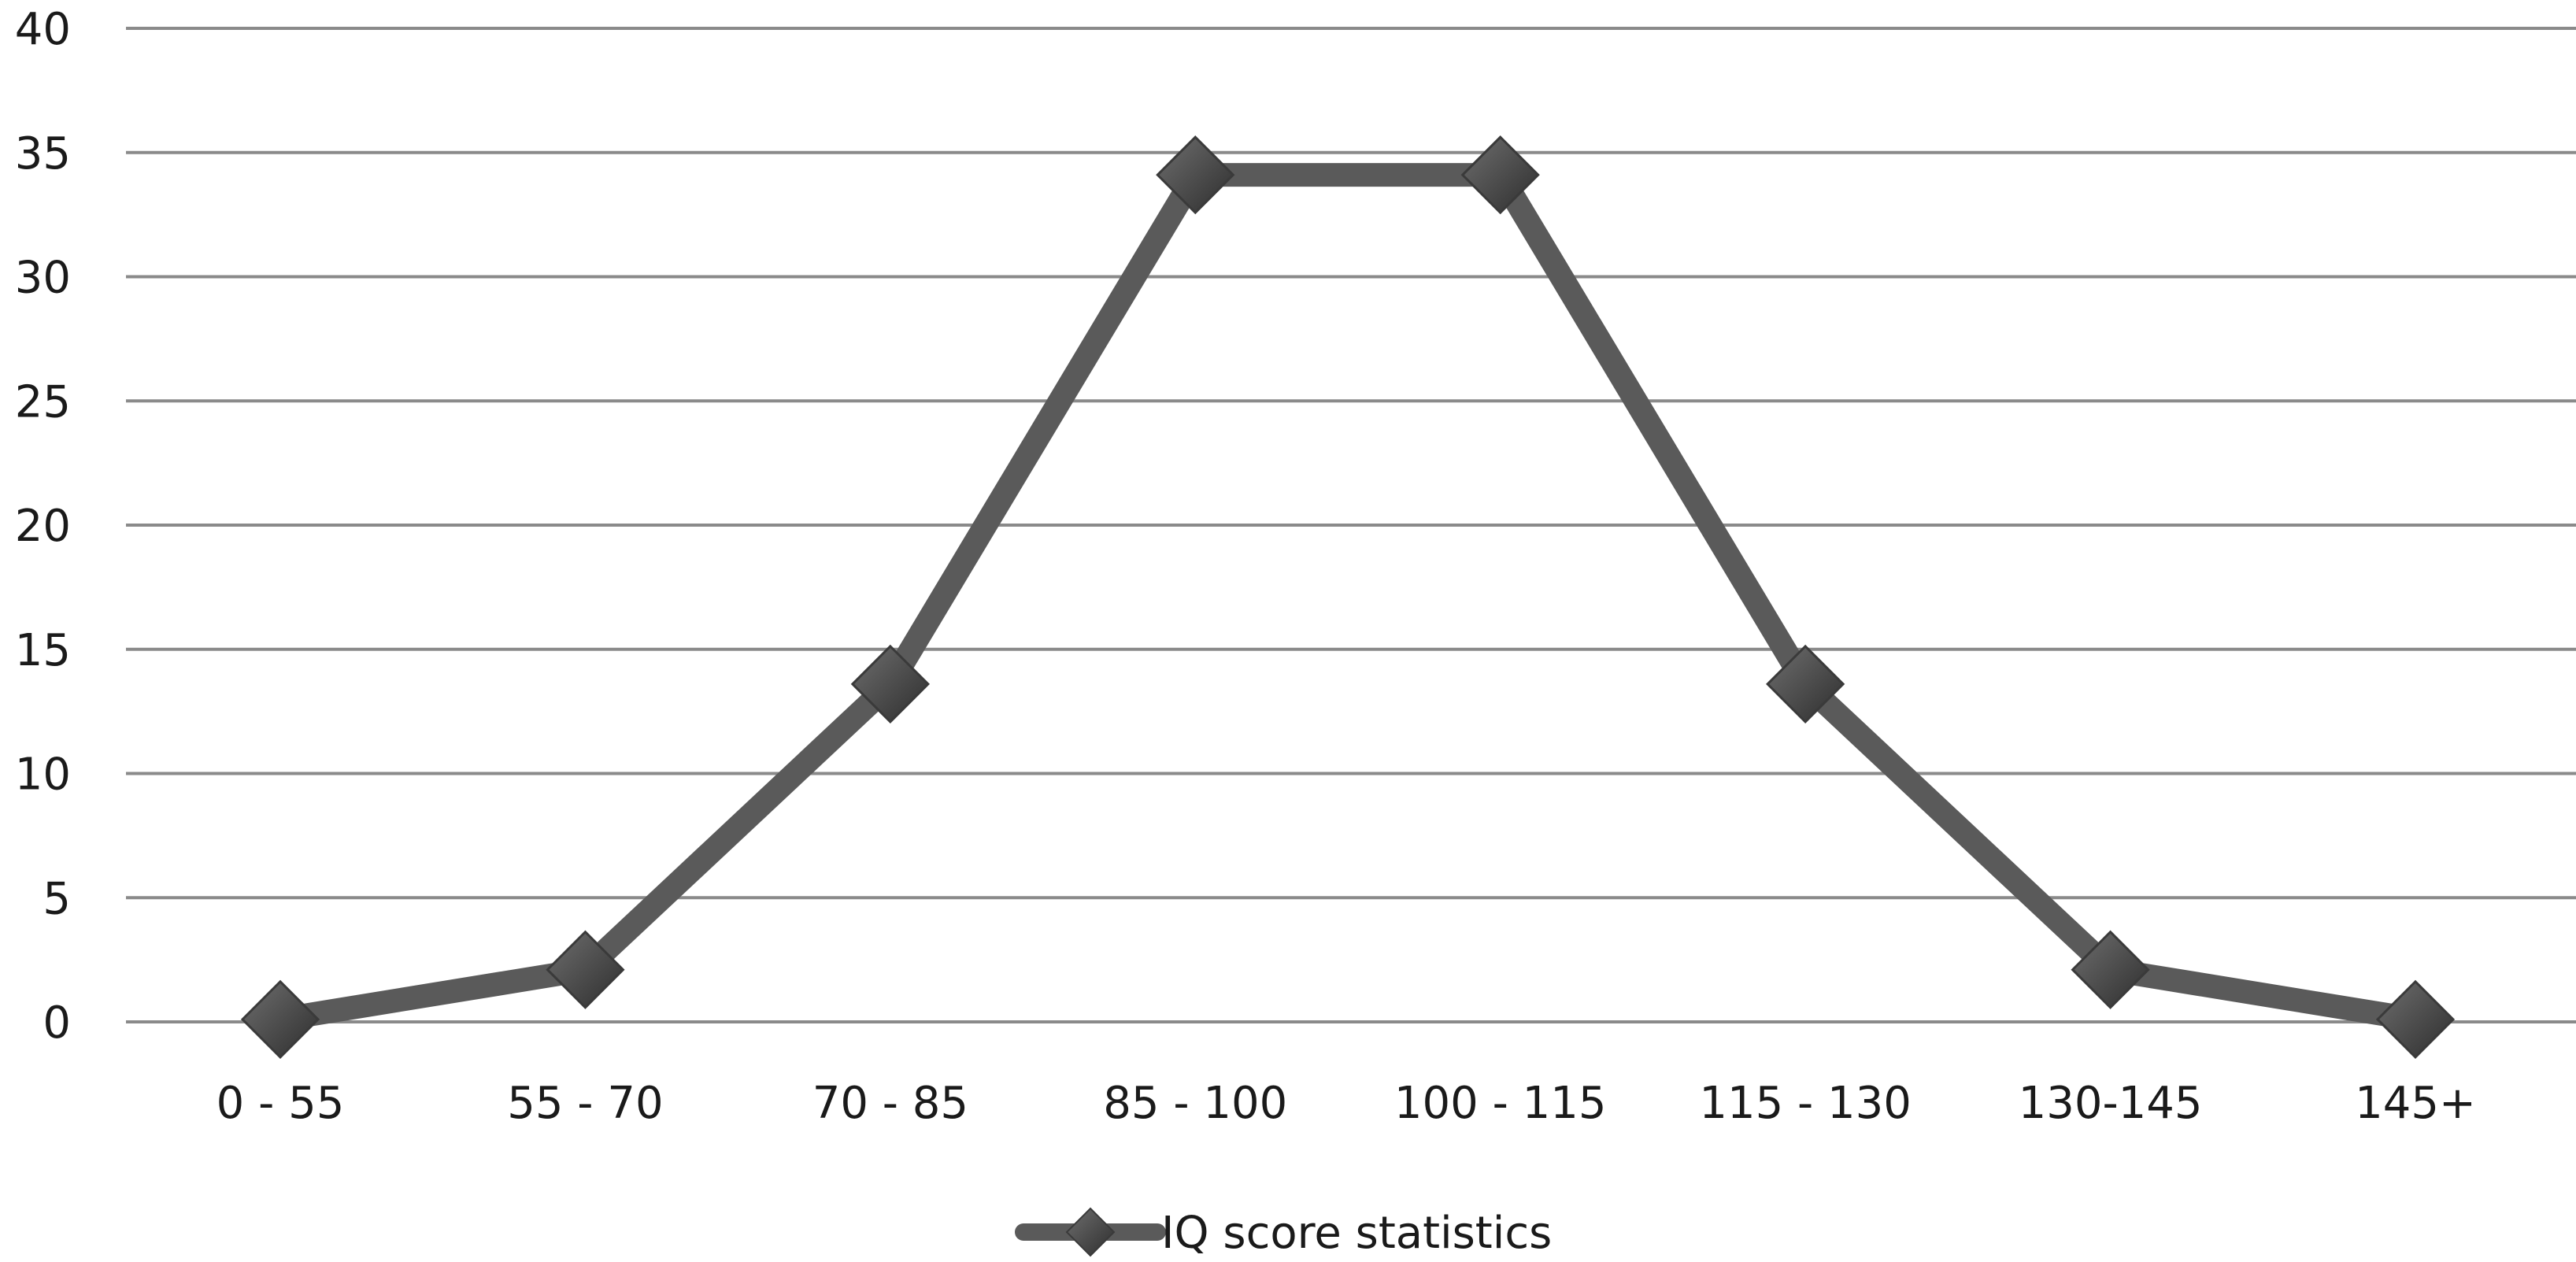 The image size is (2576, 1262). I want to click on y-tick-label: 30, so click(43, 278).